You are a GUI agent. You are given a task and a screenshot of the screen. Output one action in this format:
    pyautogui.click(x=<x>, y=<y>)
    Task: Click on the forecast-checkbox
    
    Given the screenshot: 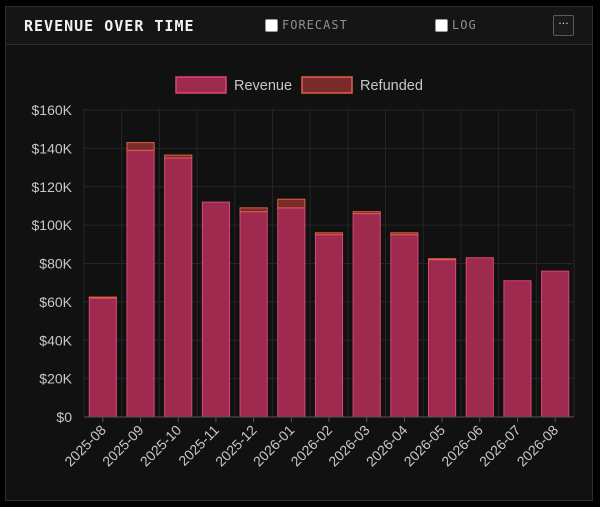 What is the action you would take?
    pyautogui.click(x=271, y=25)
    